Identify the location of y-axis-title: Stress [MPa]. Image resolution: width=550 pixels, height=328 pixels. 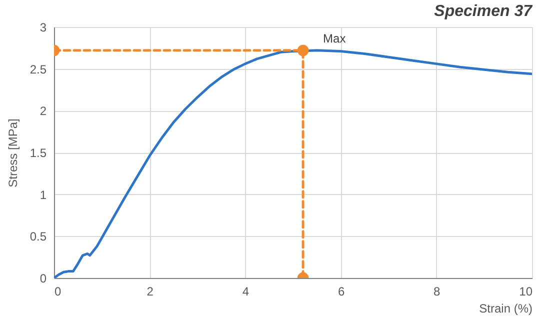
(13, 153).